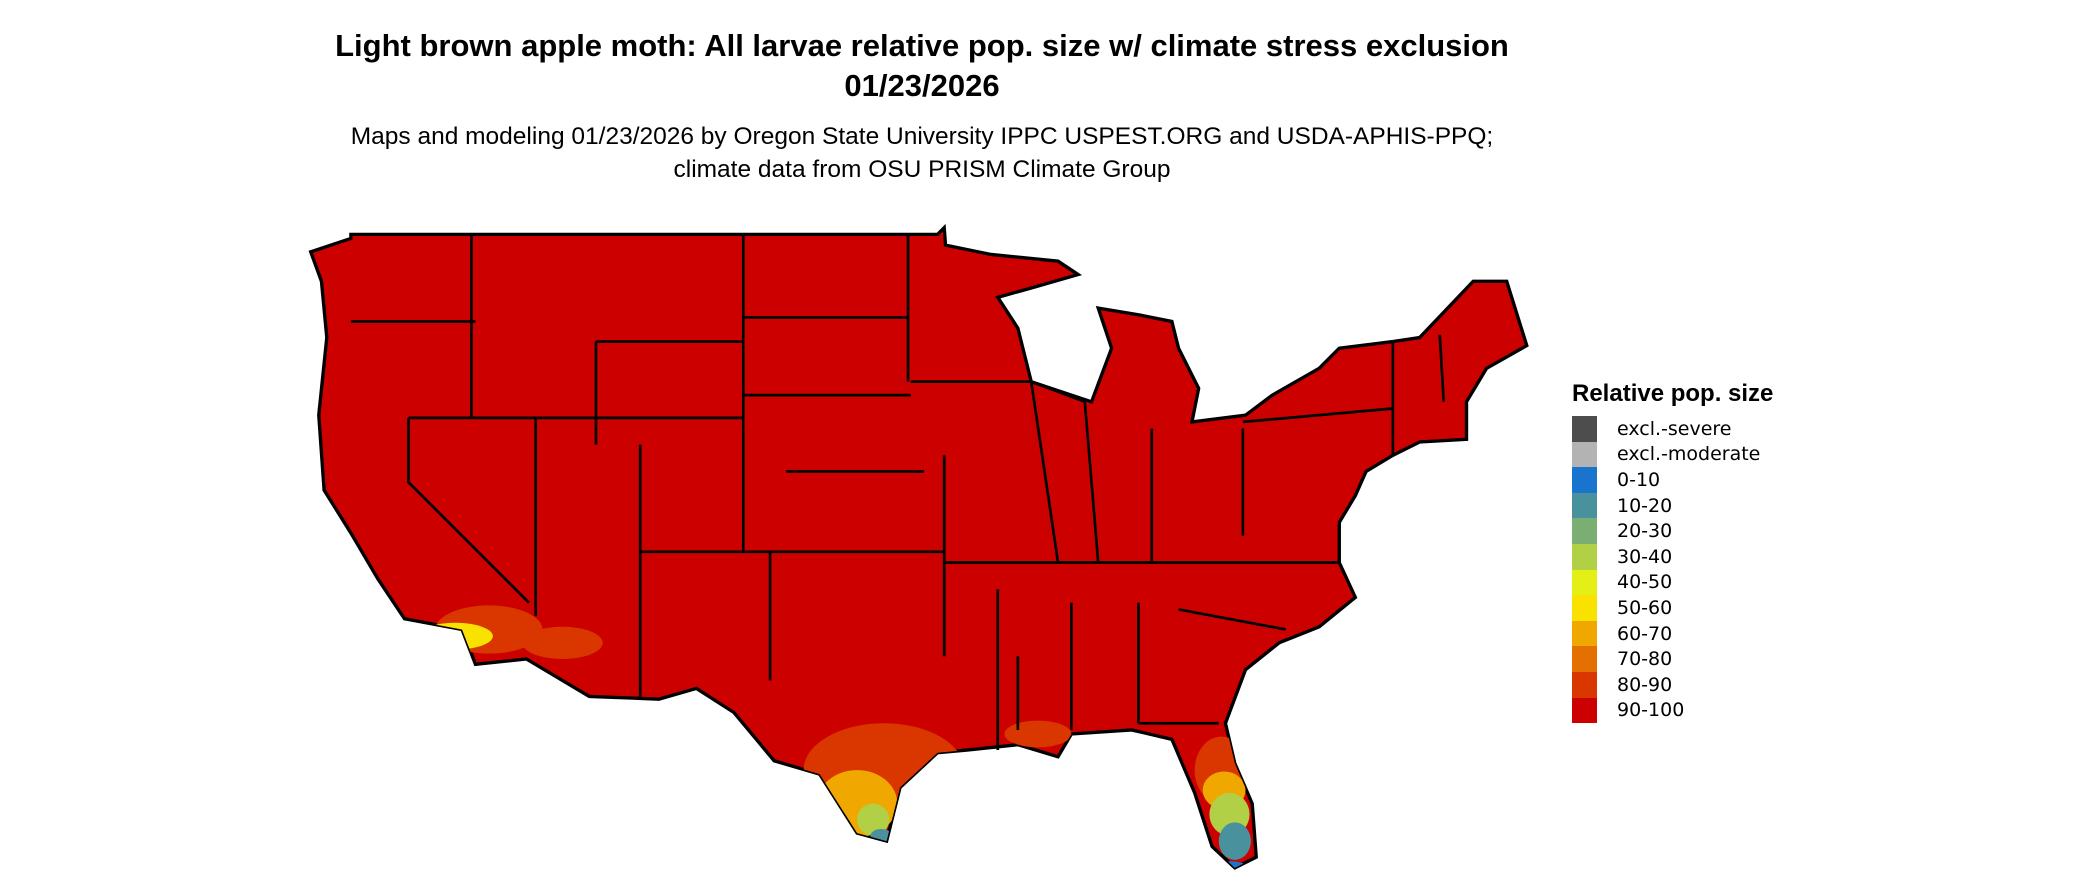  What do you see at coordinates (1645, 556) in the screenshot?
I see `legend-label: 30-40` at bounding box center [1645, 556].